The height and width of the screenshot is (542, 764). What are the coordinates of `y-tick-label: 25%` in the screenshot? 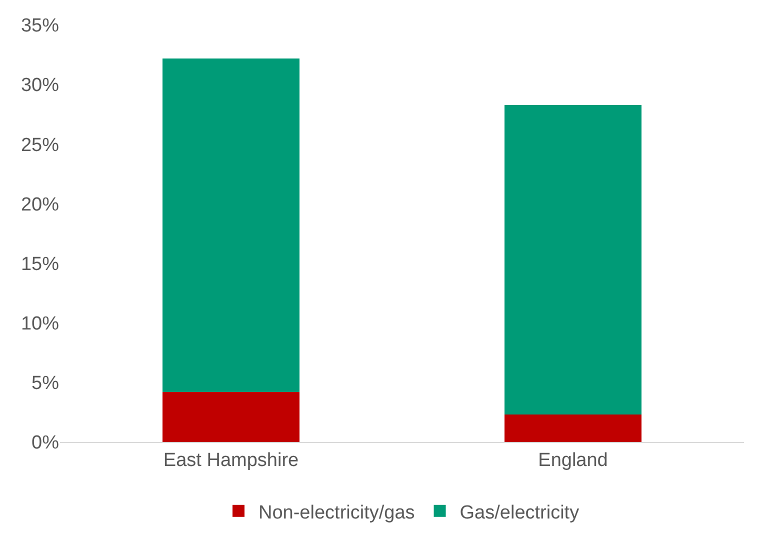 It's located at (40, 145).